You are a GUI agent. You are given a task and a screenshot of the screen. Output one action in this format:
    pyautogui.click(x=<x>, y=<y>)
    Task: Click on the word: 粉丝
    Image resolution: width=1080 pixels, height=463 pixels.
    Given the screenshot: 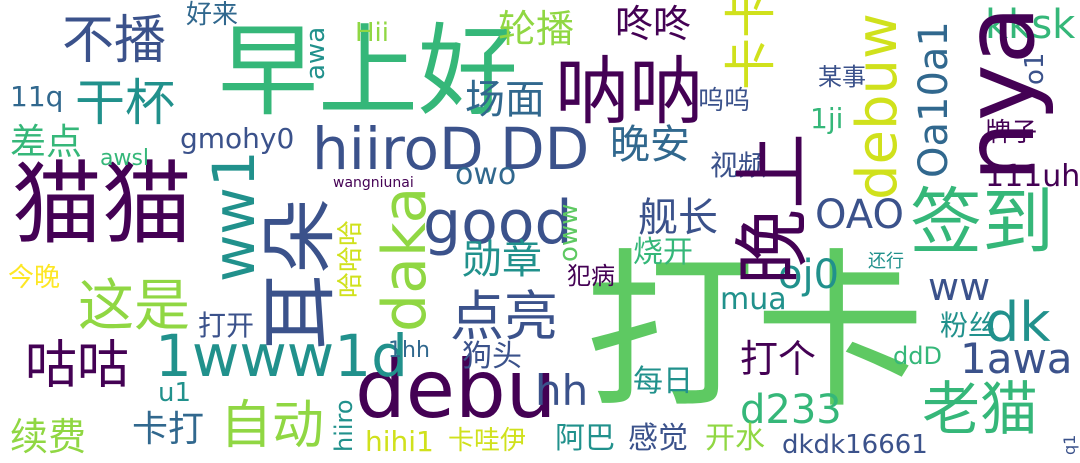 What is the action you would take?
    pyautogui.click(x=968, y=325)
    